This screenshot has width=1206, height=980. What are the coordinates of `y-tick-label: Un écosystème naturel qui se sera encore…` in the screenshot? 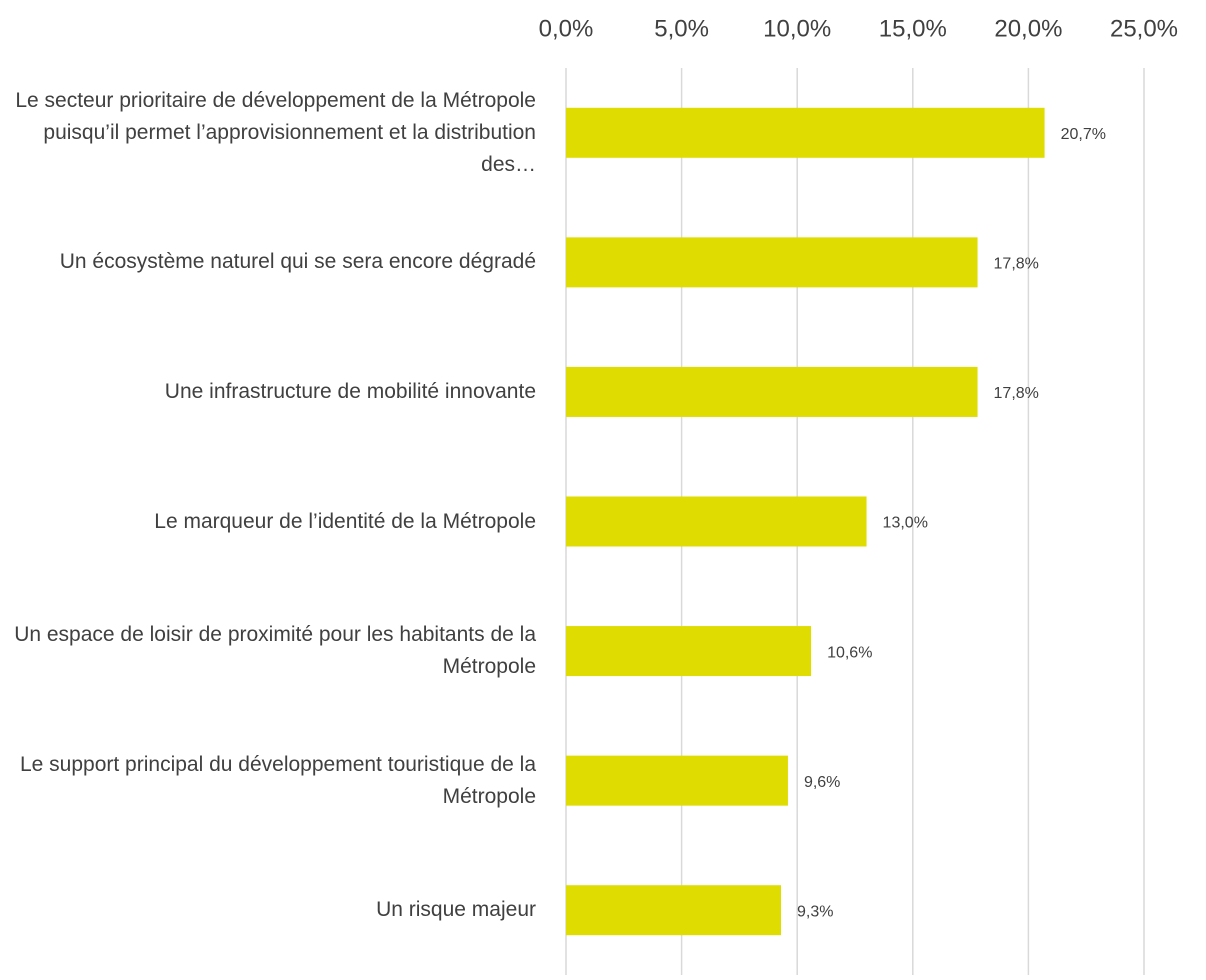 It's located at (297, 262).